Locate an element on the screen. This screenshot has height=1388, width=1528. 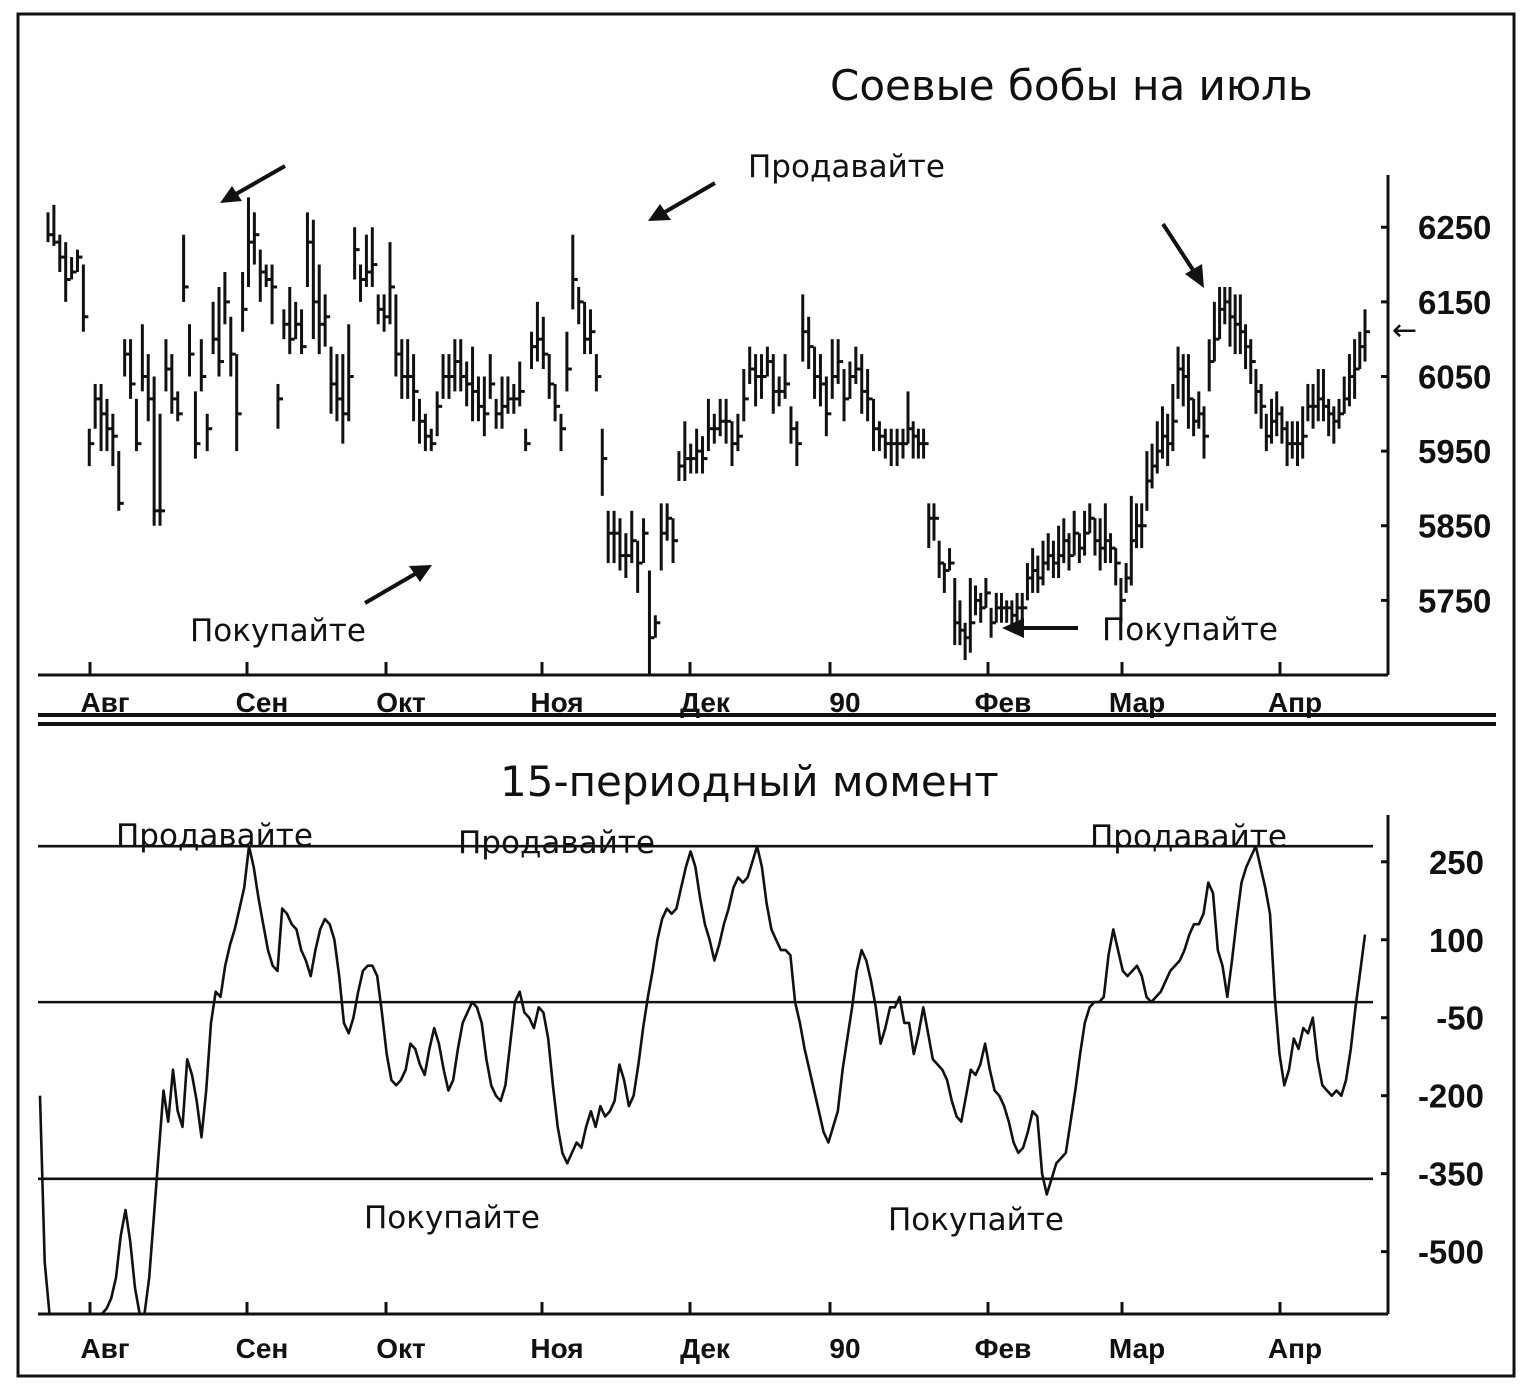
price-annotation-sell: Продавайте is located at coordinates (846, 167).